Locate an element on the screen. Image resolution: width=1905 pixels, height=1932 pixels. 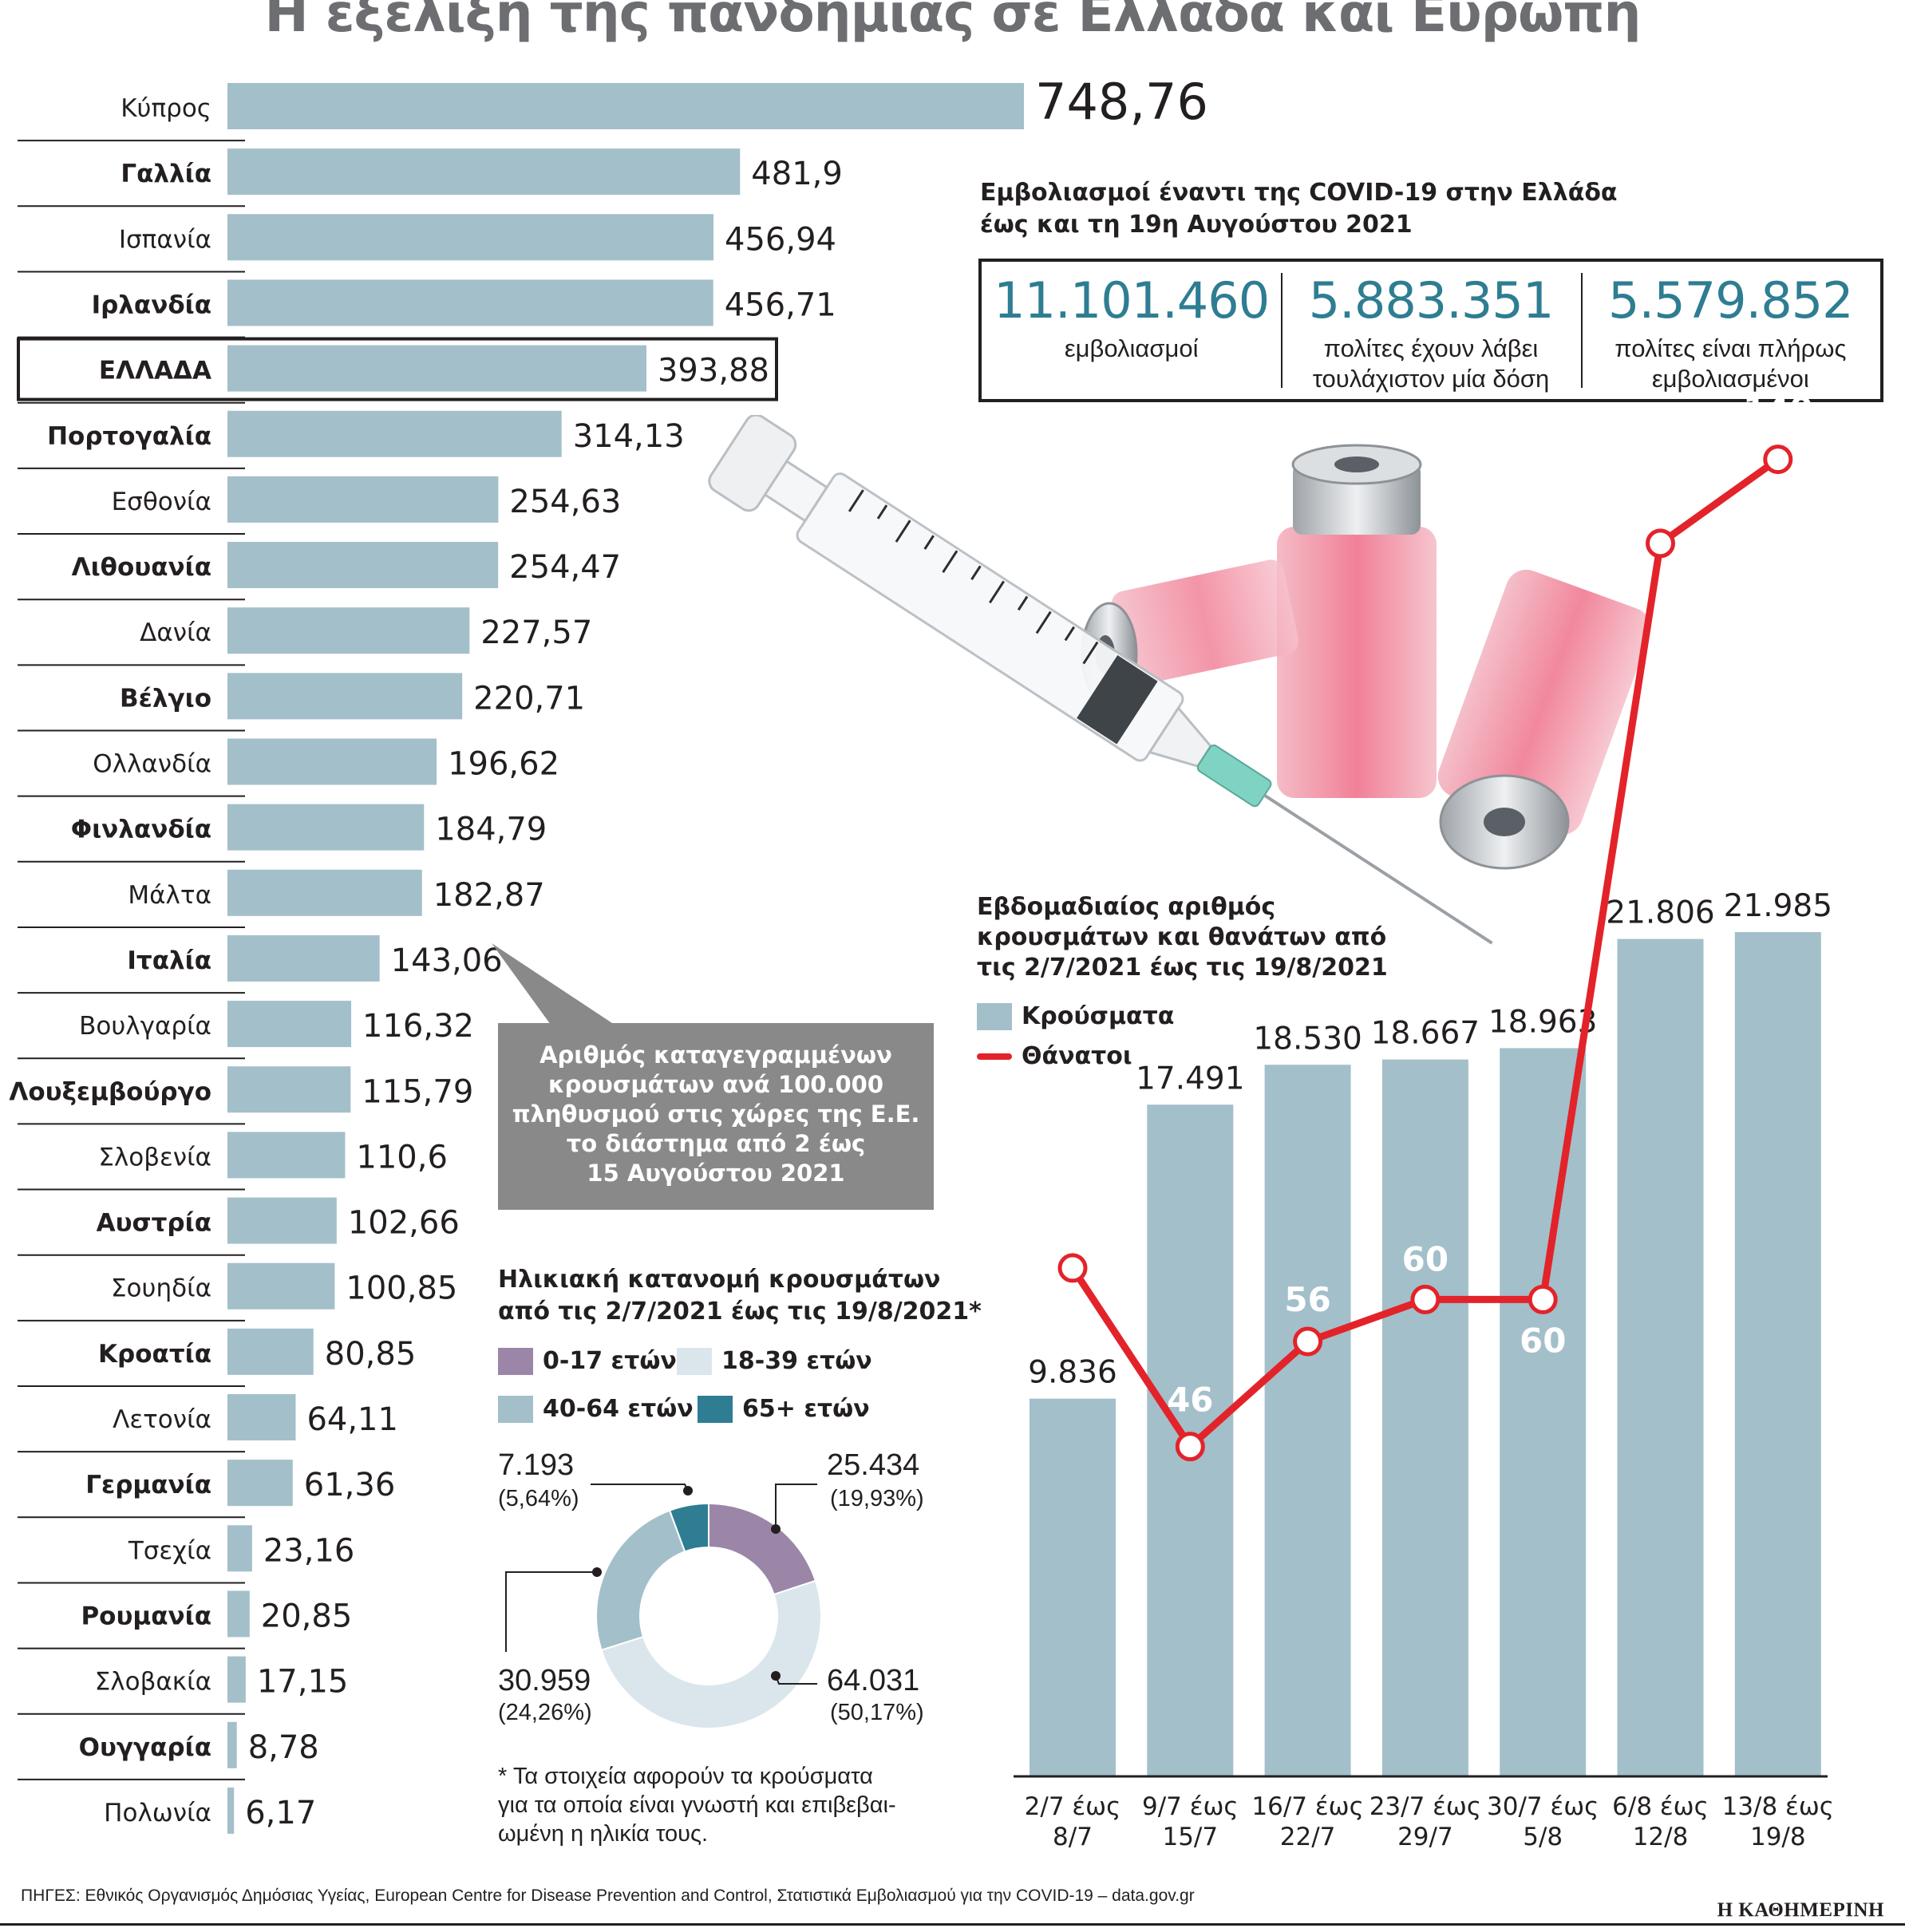
country-label: Ρουμανία is located at coordinates (146, 1616).